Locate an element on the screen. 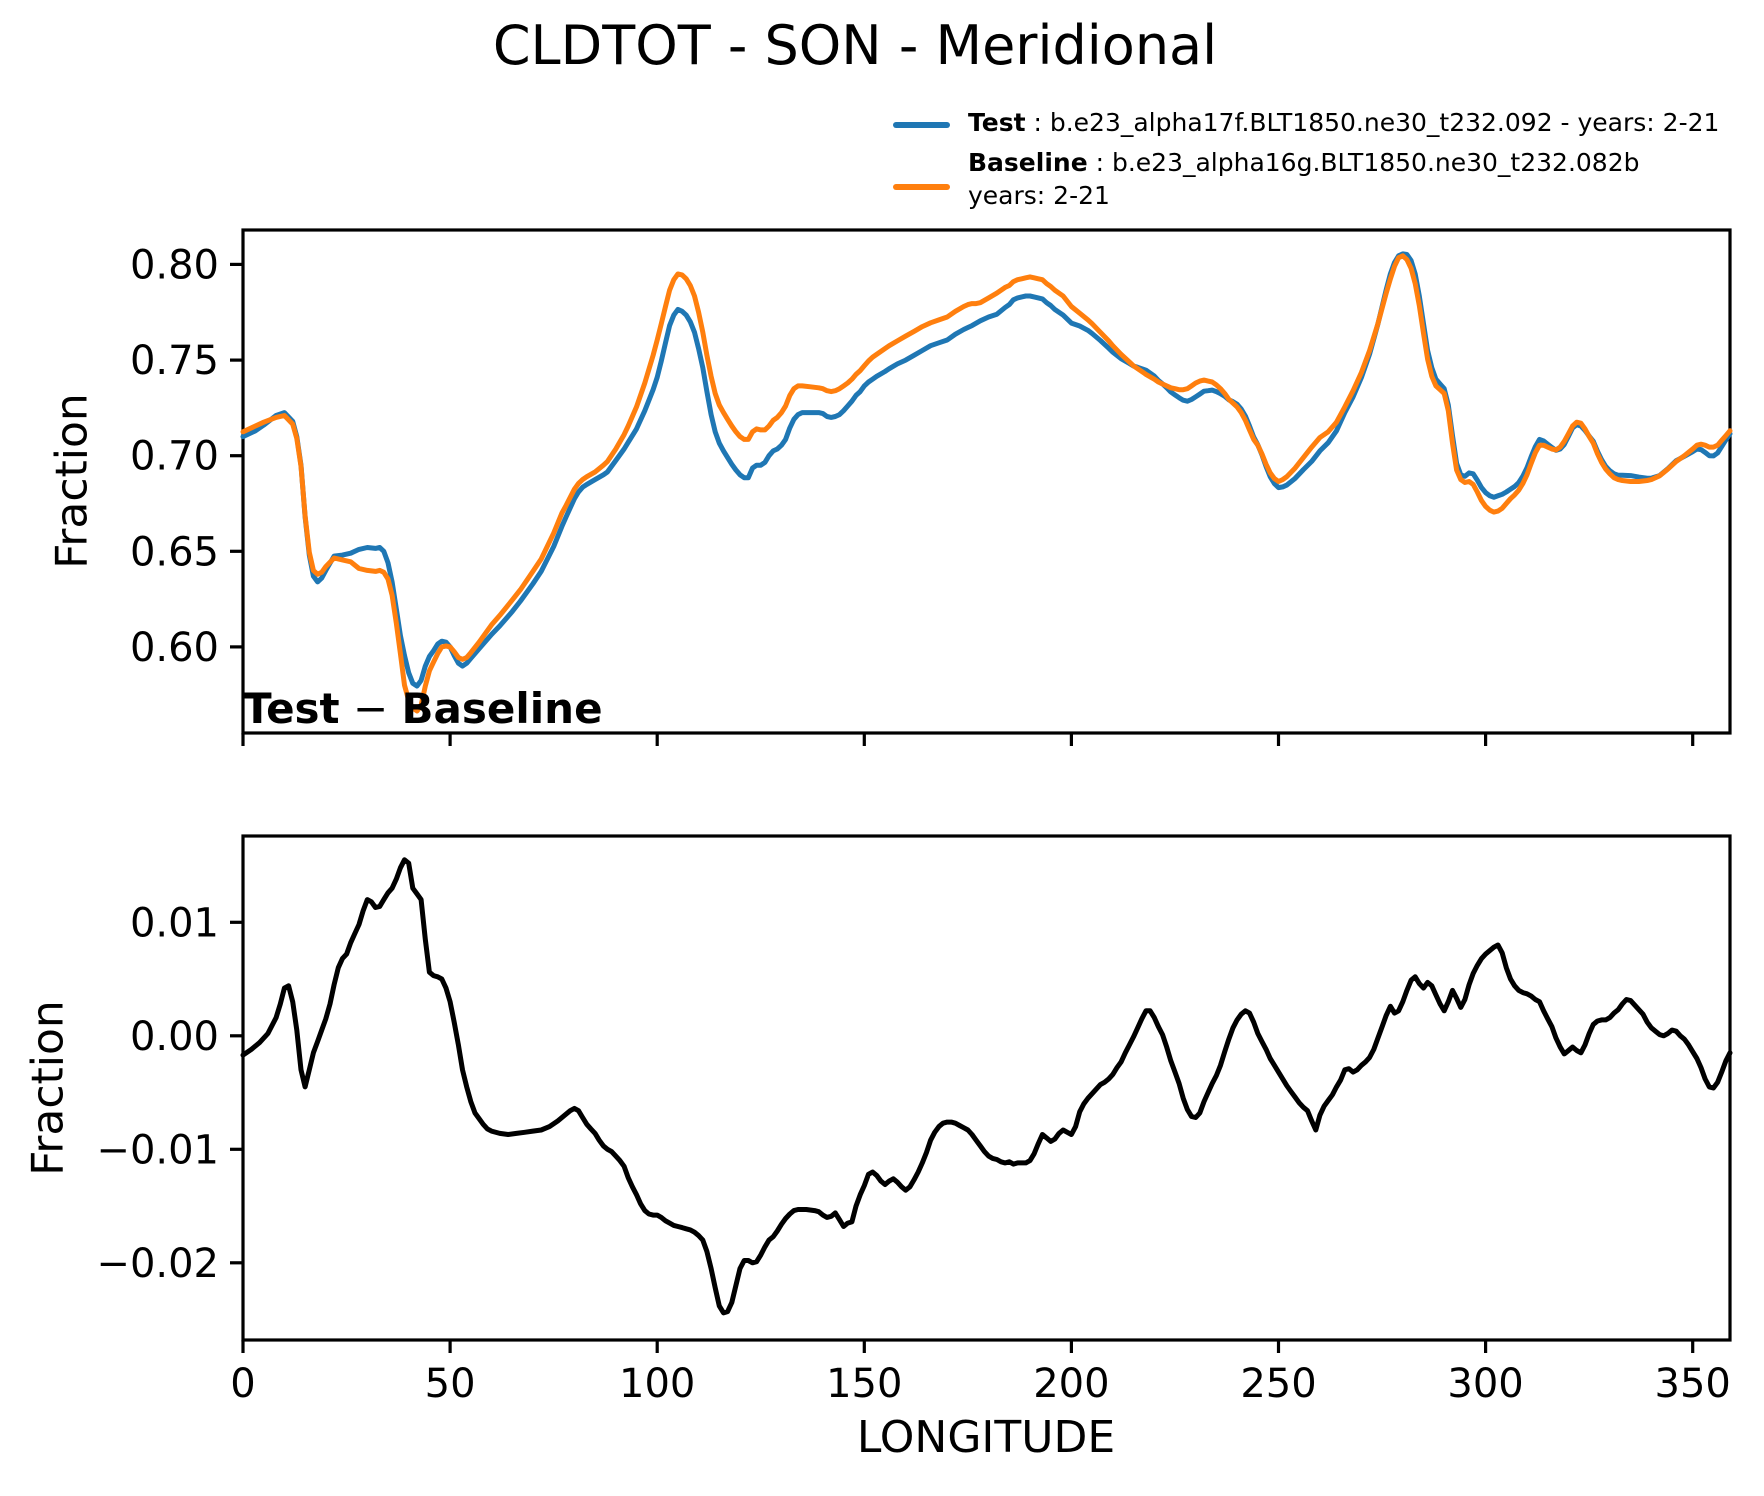 The image size is (1764, 1496). legend-test-label: Test is located at coordinates (997, 122).